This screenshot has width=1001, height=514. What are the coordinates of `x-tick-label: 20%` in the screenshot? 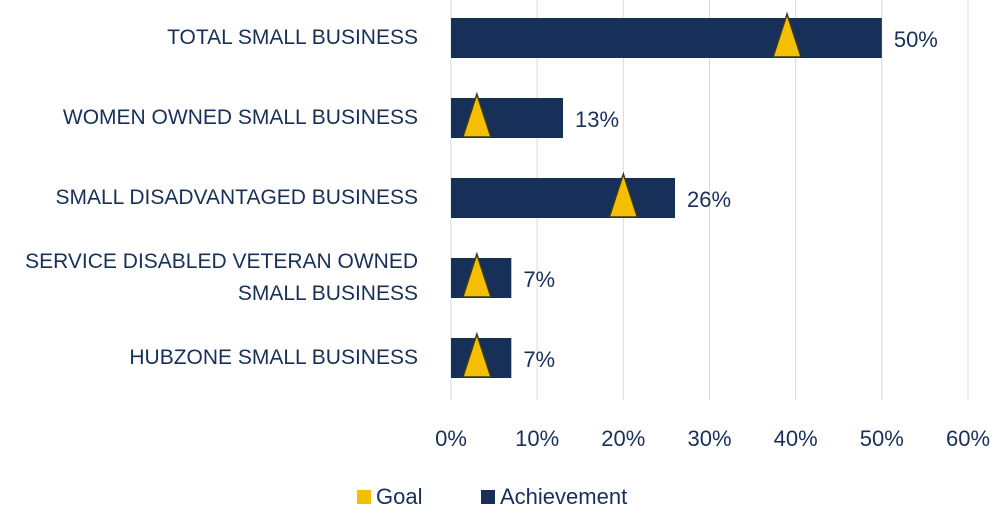 It's located at (623, 438).